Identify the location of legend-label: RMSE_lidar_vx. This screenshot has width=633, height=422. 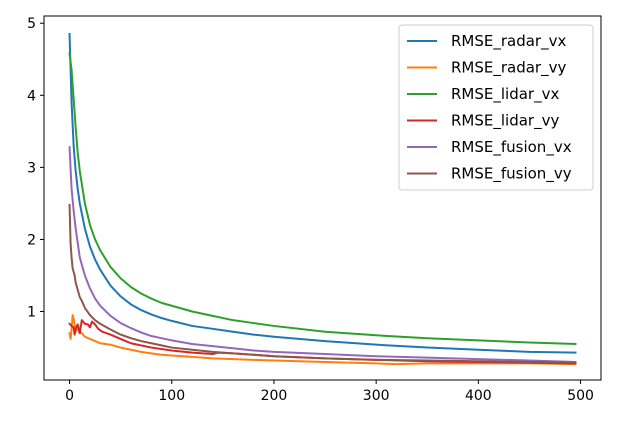
(505, 94).